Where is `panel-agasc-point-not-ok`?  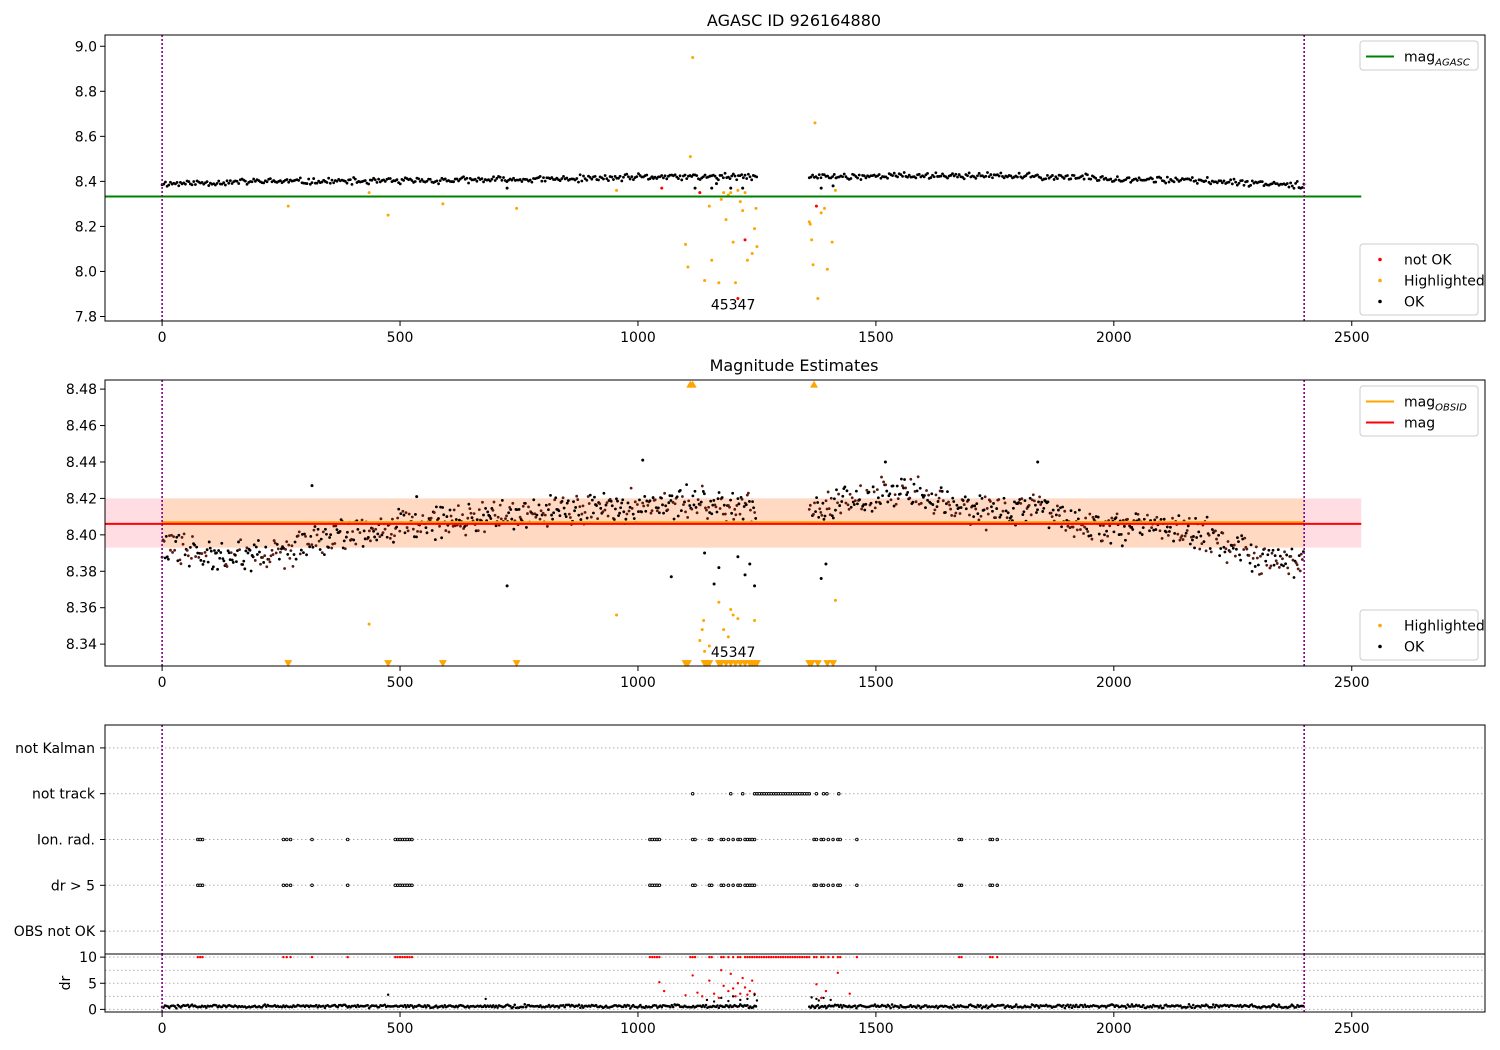
panel-agasc-point-not-ok is located at coordinates (816, 206).